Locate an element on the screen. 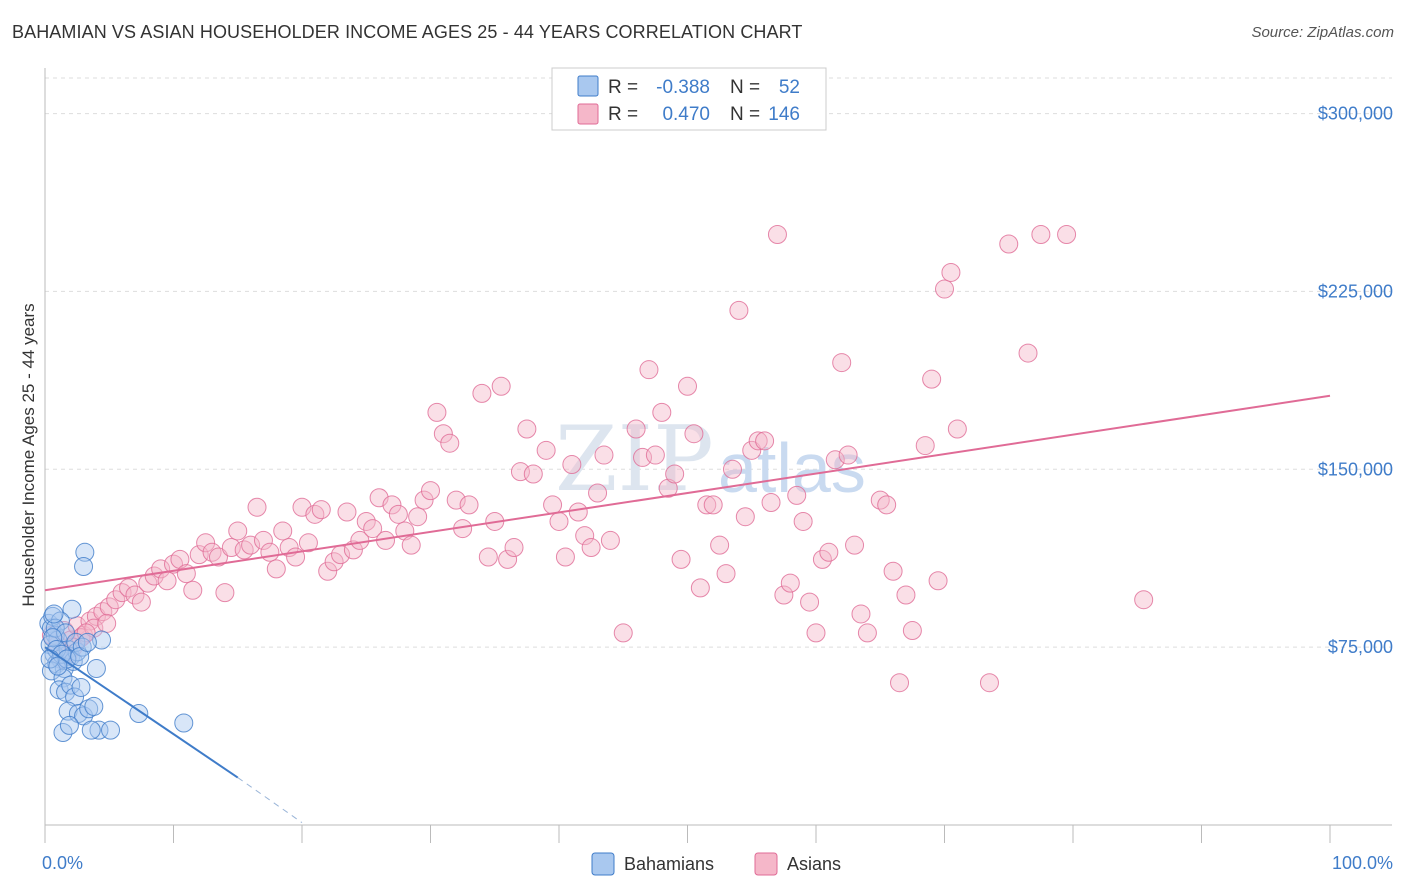  bottom-legend-swatch-bahamians is located at coordinates (603, 864).